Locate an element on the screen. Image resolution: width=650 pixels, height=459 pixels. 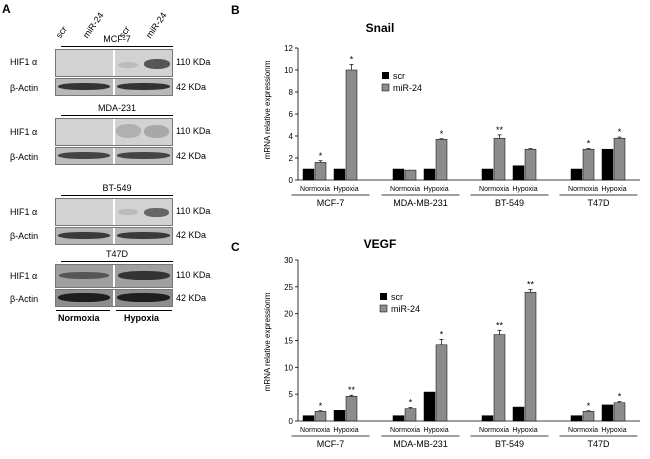
row-label-hif-mda231: HIF1 α is located at coordinates (24, 132).